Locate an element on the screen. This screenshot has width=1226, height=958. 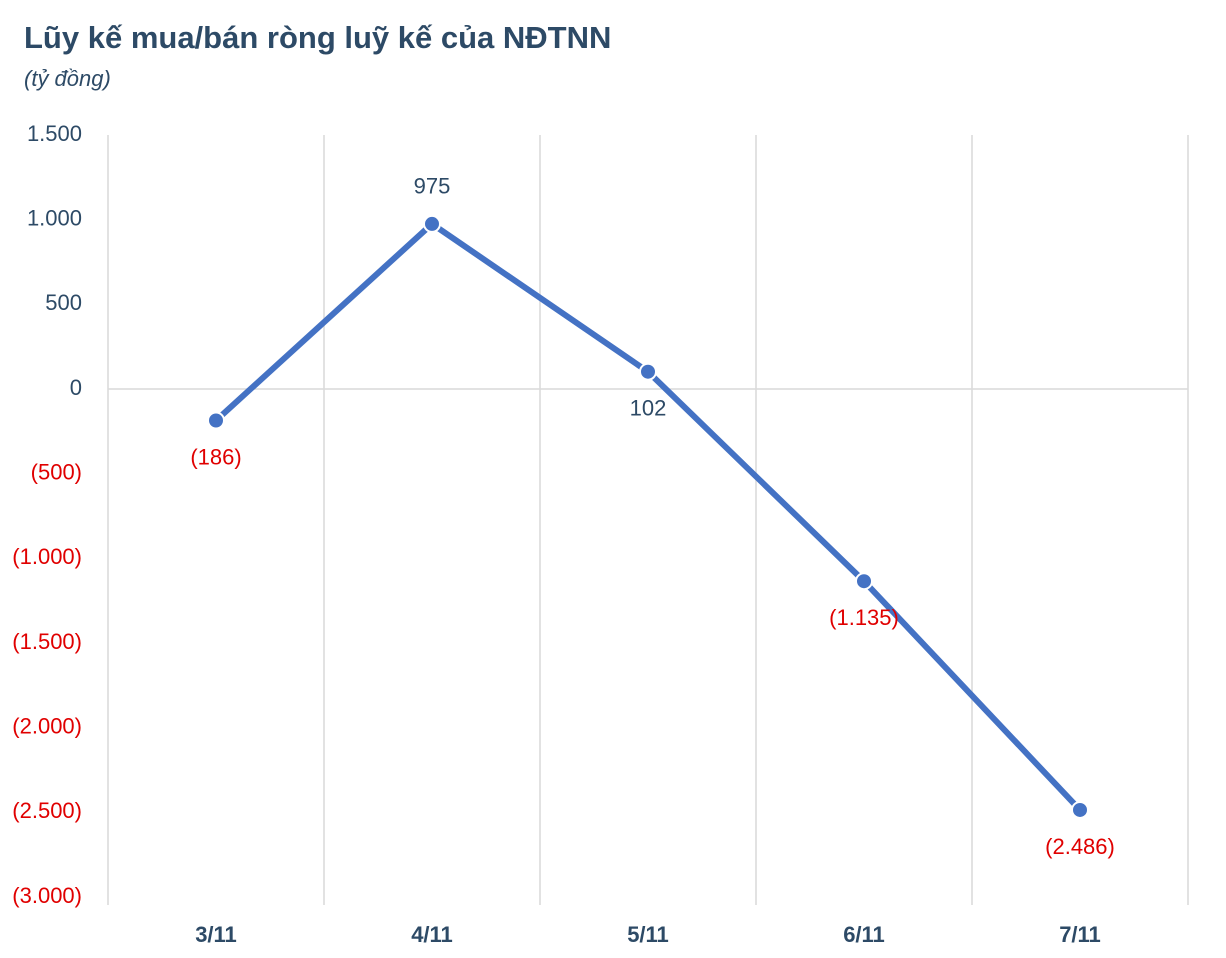
y-tick-label: (2.000) is located at coordinates (47, 725).